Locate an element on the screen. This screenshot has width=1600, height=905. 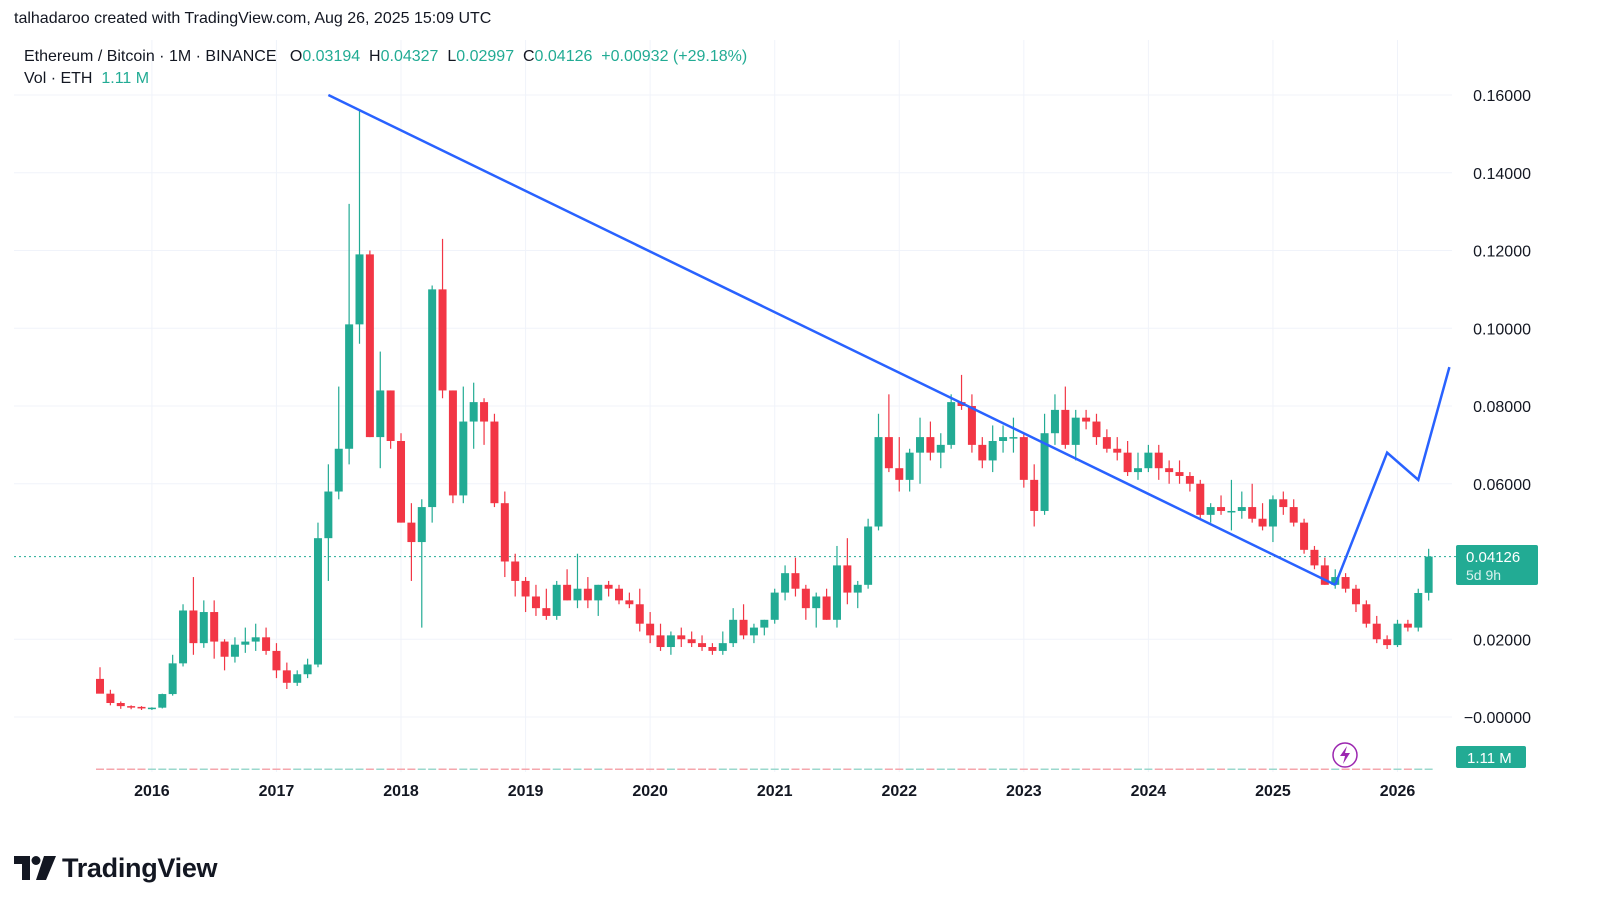
x-tick-label: 2022 is located at coordinates (899, 791).